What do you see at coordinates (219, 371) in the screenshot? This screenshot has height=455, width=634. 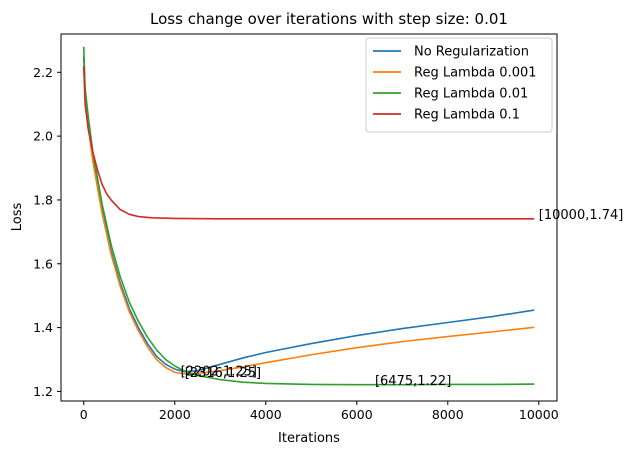 I see `data-annotation: [2202,1.25]` at bounding box center [219, 371].